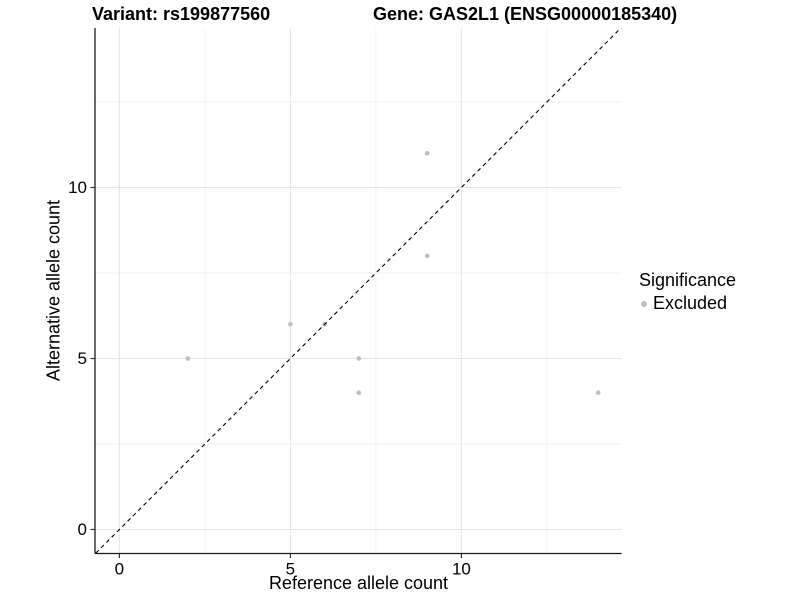 This screenshot has height=600, width=800. I want to click on x-tick-label: 0, so click(119, 569).